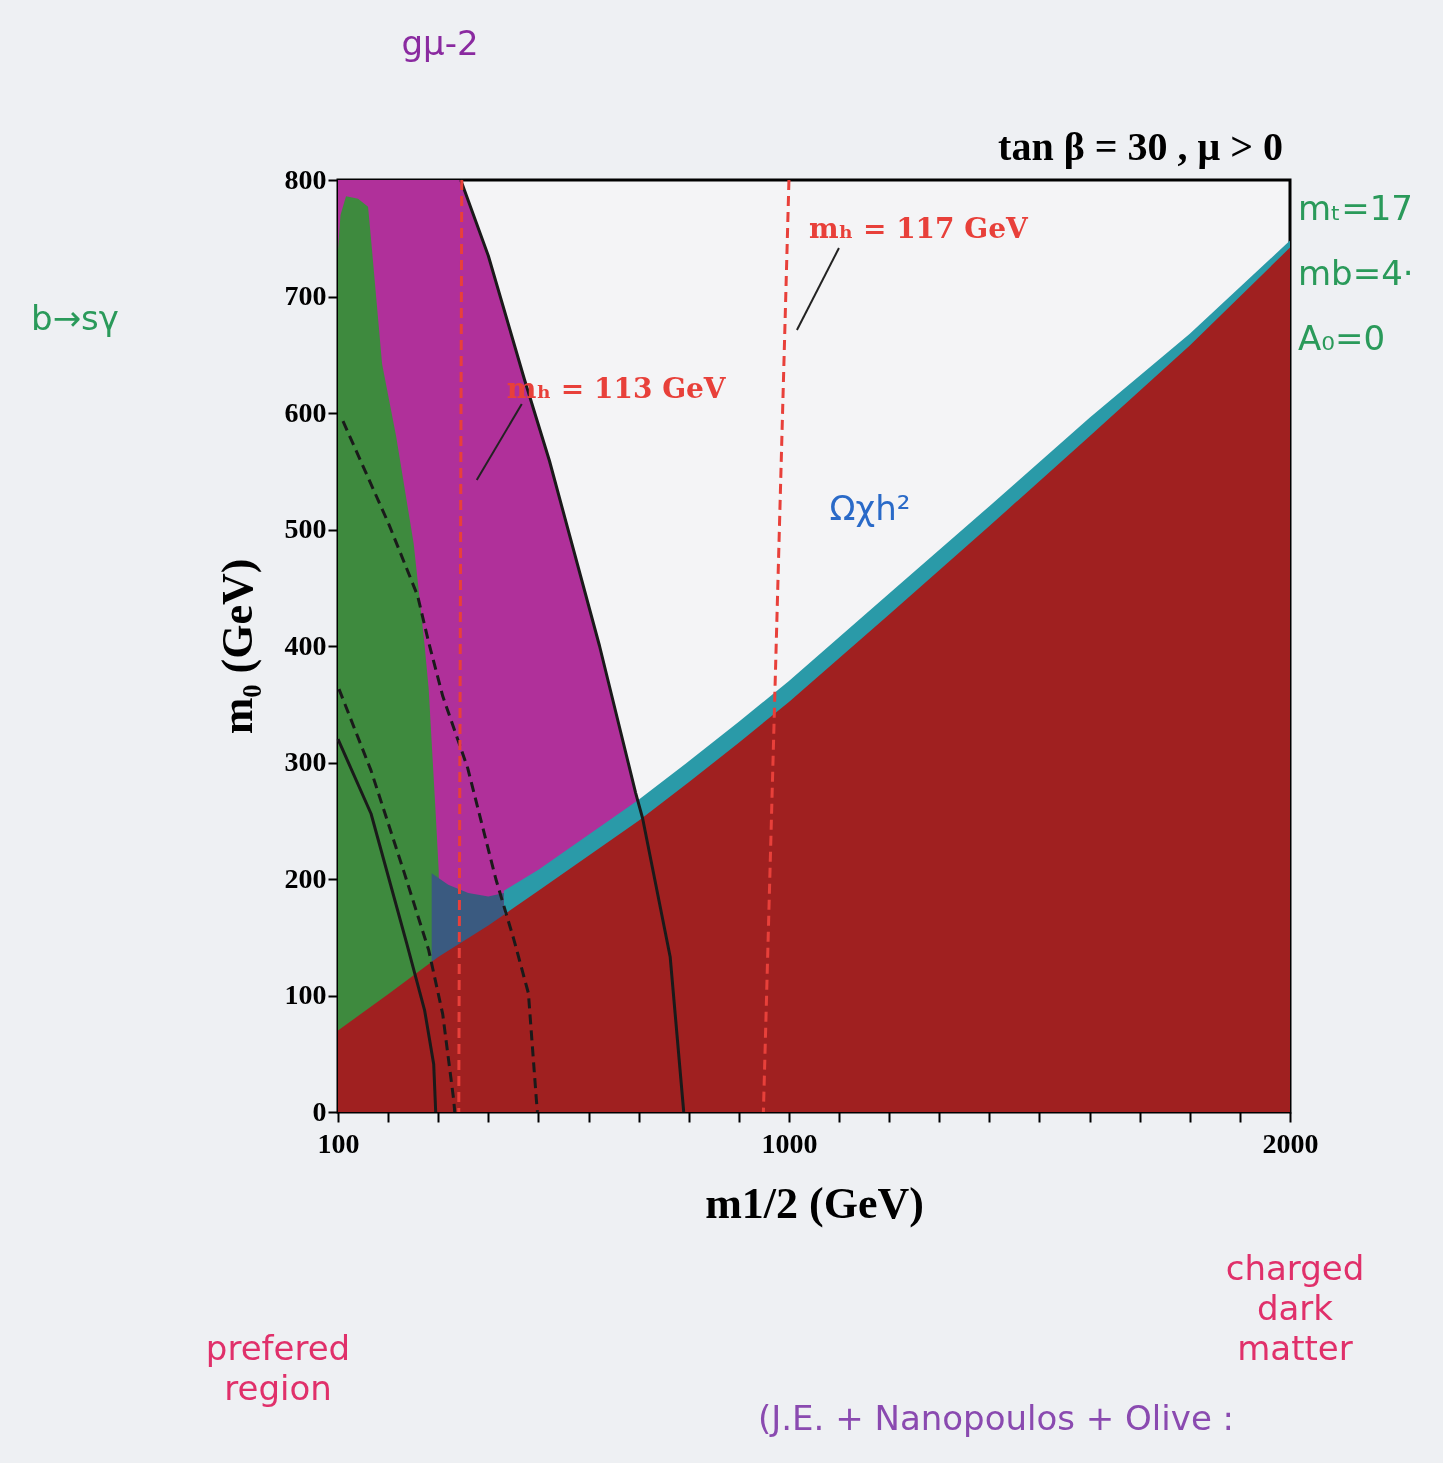 This screenshot has width=1443, height=1463. What do you see at coordinates (616, 388) in the screenshot?
I see `series-label: mₕ = 113 GeV` at bounding box center [616, 388].